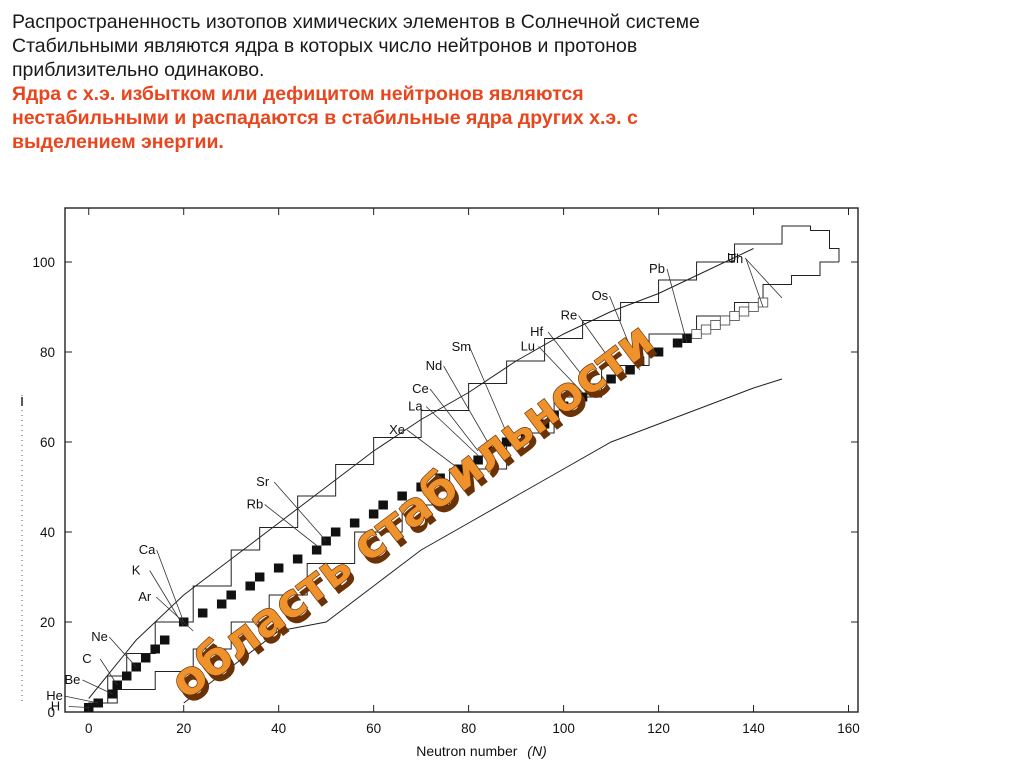 This screenshot has width=1024, height=768. Describe the element at coordinates (434, 365) in the screenshot. I see `element-label-nd: Nd` at that location.